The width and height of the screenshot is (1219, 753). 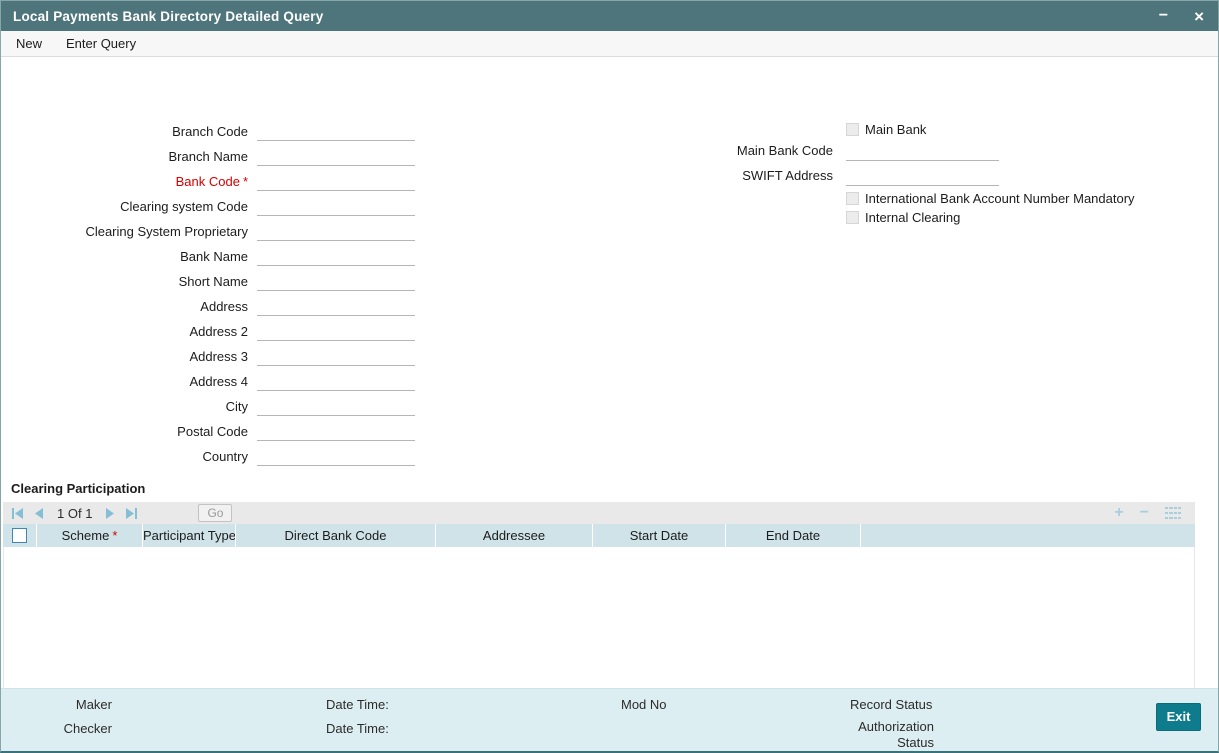 I want to click on branch-name-row: Branch Name, so click(x=211, y=156).